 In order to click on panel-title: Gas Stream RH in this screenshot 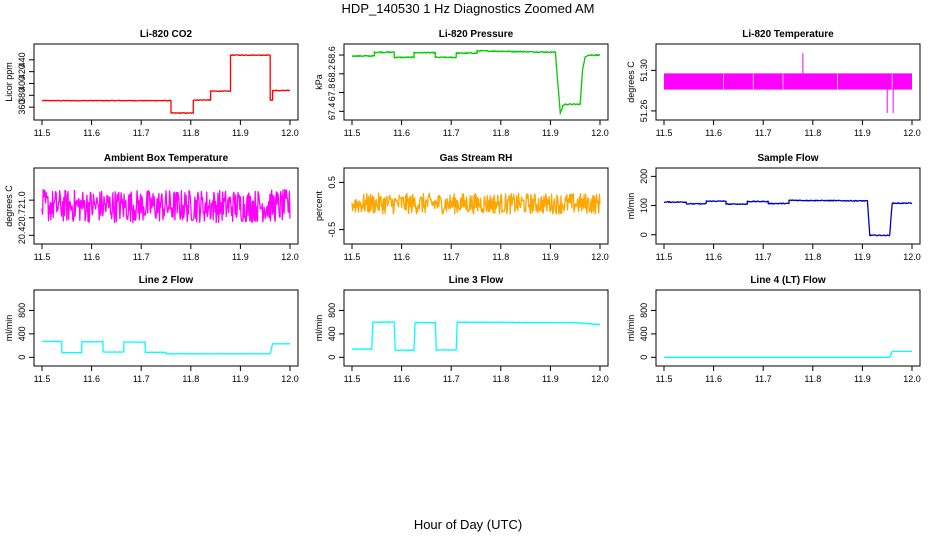, I will do `click(476, 158)`.